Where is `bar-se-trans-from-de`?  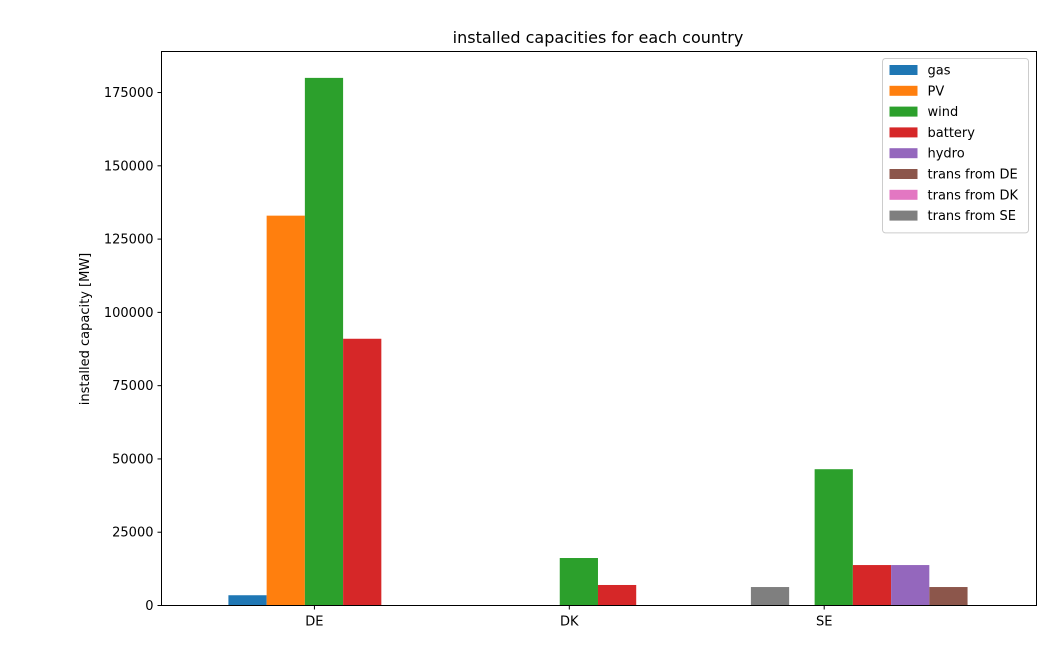 bar-se-trans-from-de is located at coordinates (948, 596).